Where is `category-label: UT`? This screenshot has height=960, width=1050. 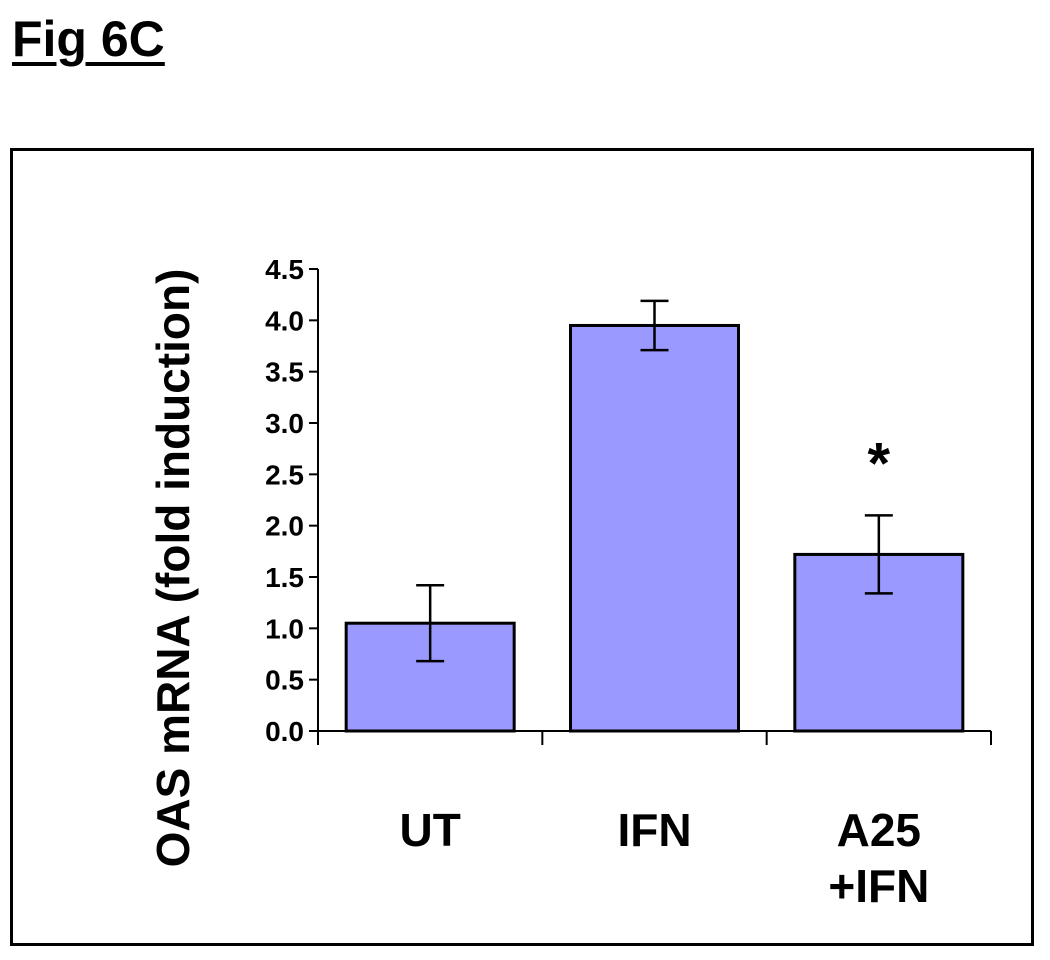
category-label: UT is located at coordinates (430, 830).